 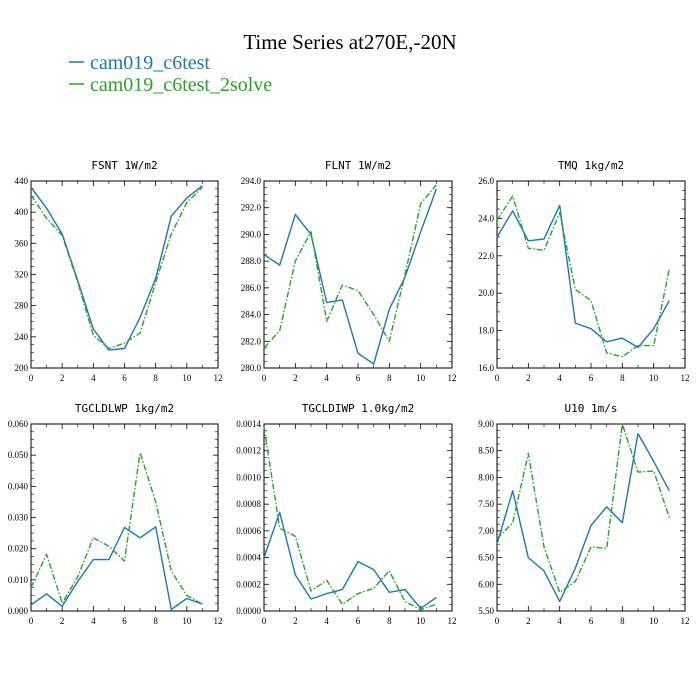 What do you see at coordinates (248, 451) in the screenshot?
I see `y-tick-label: 0.0012` at bounding box center [248, 451].